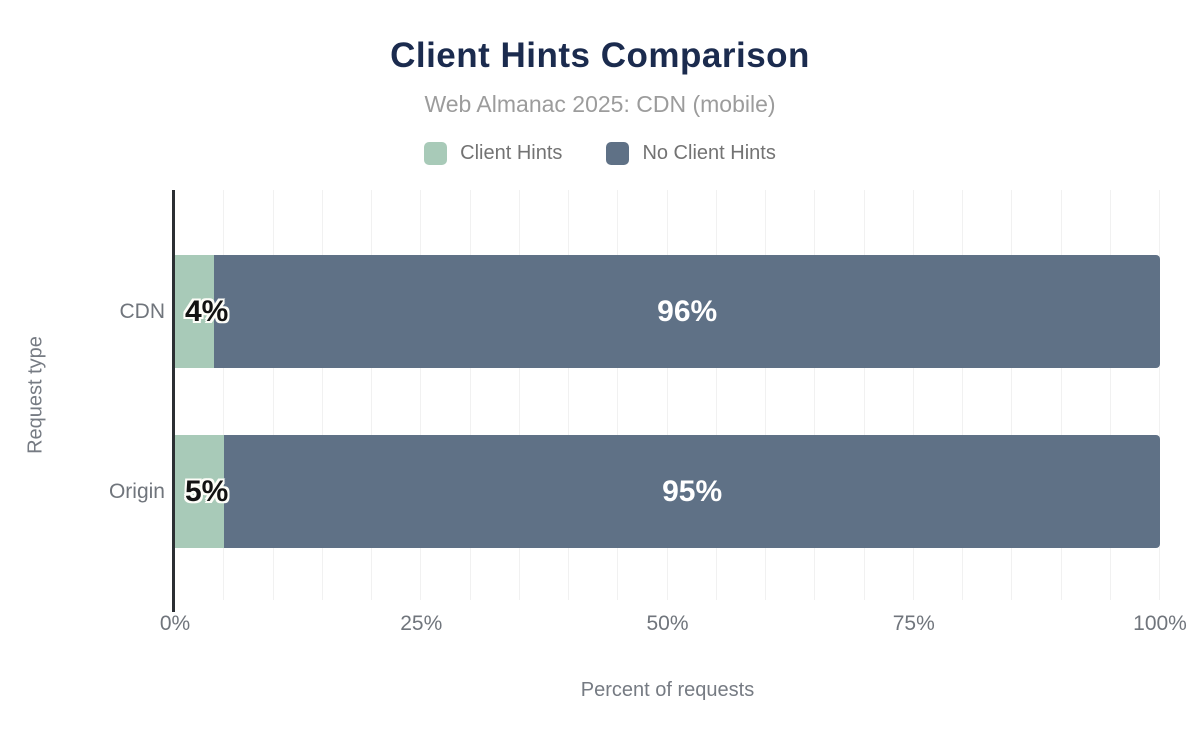 This screenshot has height=742, width=1200. I want to click on bar-value-label-no-client-hints: 96%, so click(687, 311).